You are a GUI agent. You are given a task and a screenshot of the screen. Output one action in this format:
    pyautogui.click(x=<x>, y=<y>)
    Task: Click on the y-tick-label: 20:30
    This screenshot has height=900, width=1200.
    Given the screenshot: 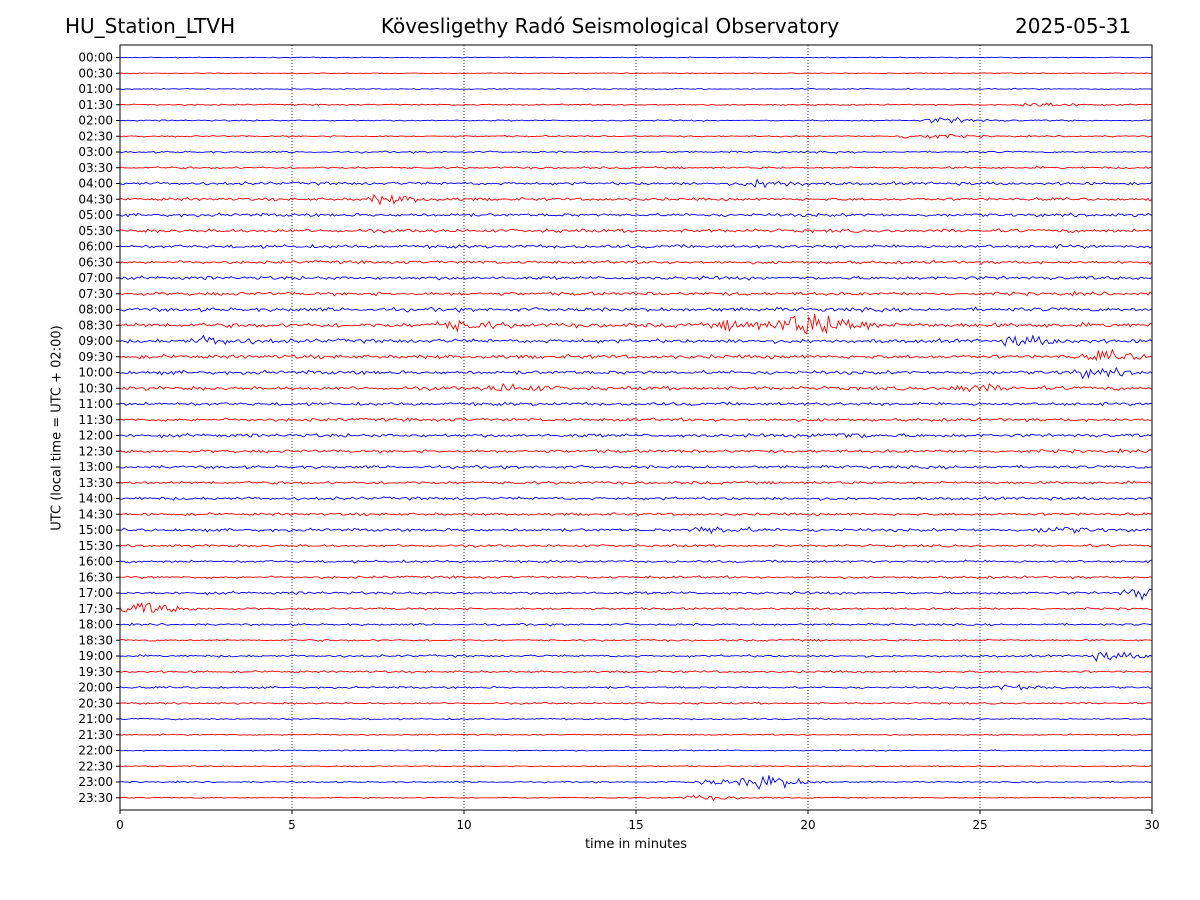 What is the action you would take?
    pyautogui.click(x=95, y=703)
    